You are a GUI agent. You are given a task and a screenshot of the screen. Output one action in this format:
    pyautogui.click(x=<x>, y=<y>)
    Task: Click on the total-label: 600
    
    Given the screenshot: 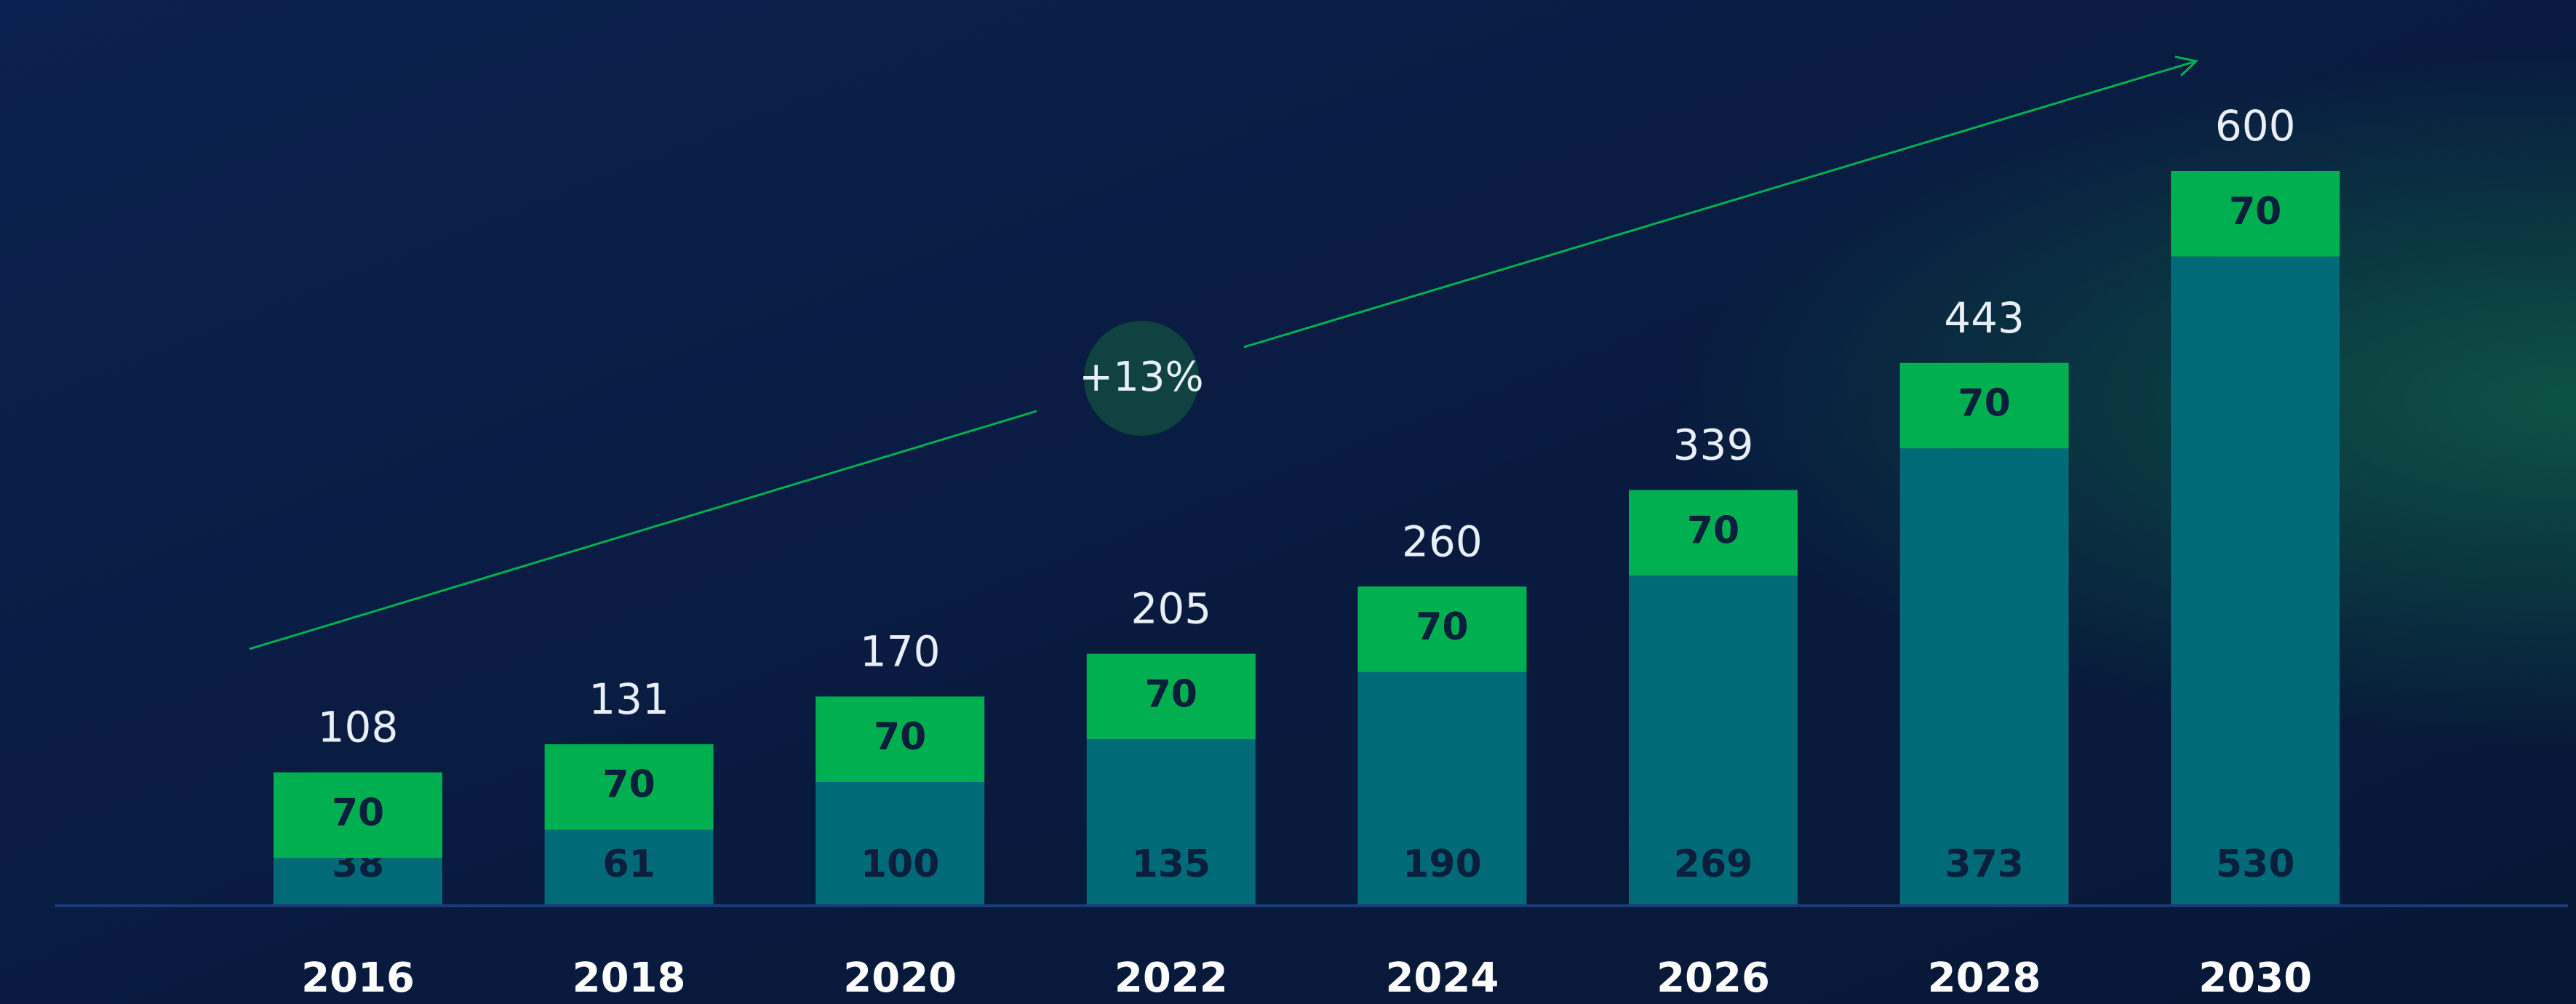 What is the action you would take?
    pyautogui.click(x=2255, y=126)
    